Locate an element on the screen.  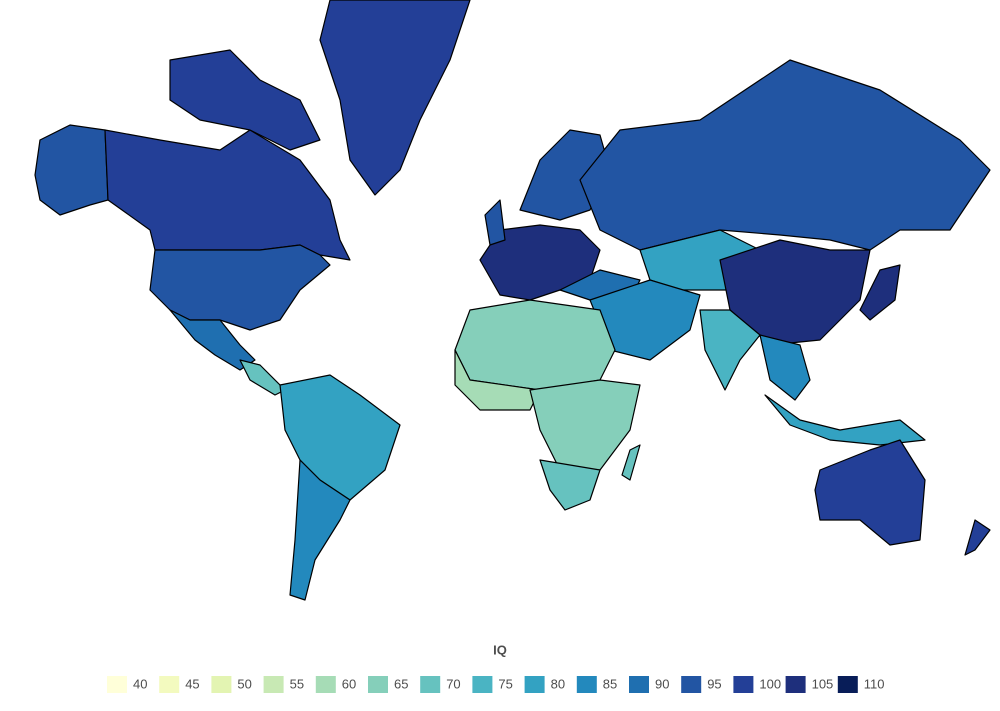
north-africa is located at coordinates (535, 345).